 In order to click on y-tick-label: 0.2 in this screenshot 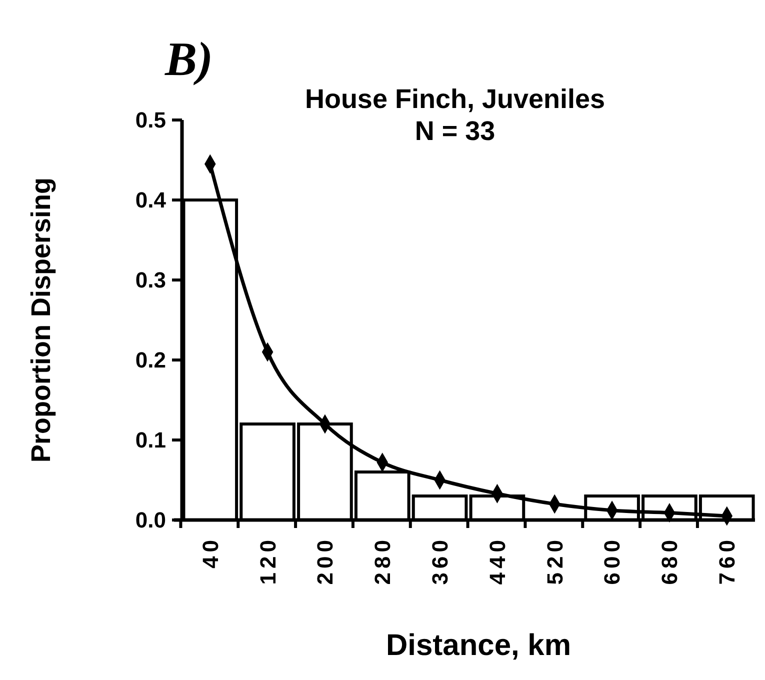, I will do `click(150, 360)`.